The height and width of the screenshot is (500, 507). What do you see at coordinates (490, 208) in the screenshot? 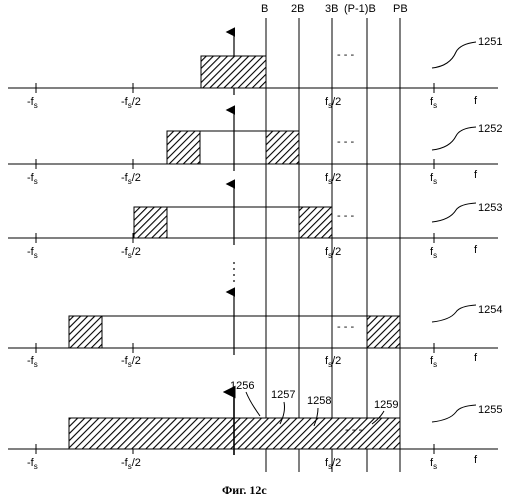
I see `ref-1253: 1253` at bounding box center [490, 208].